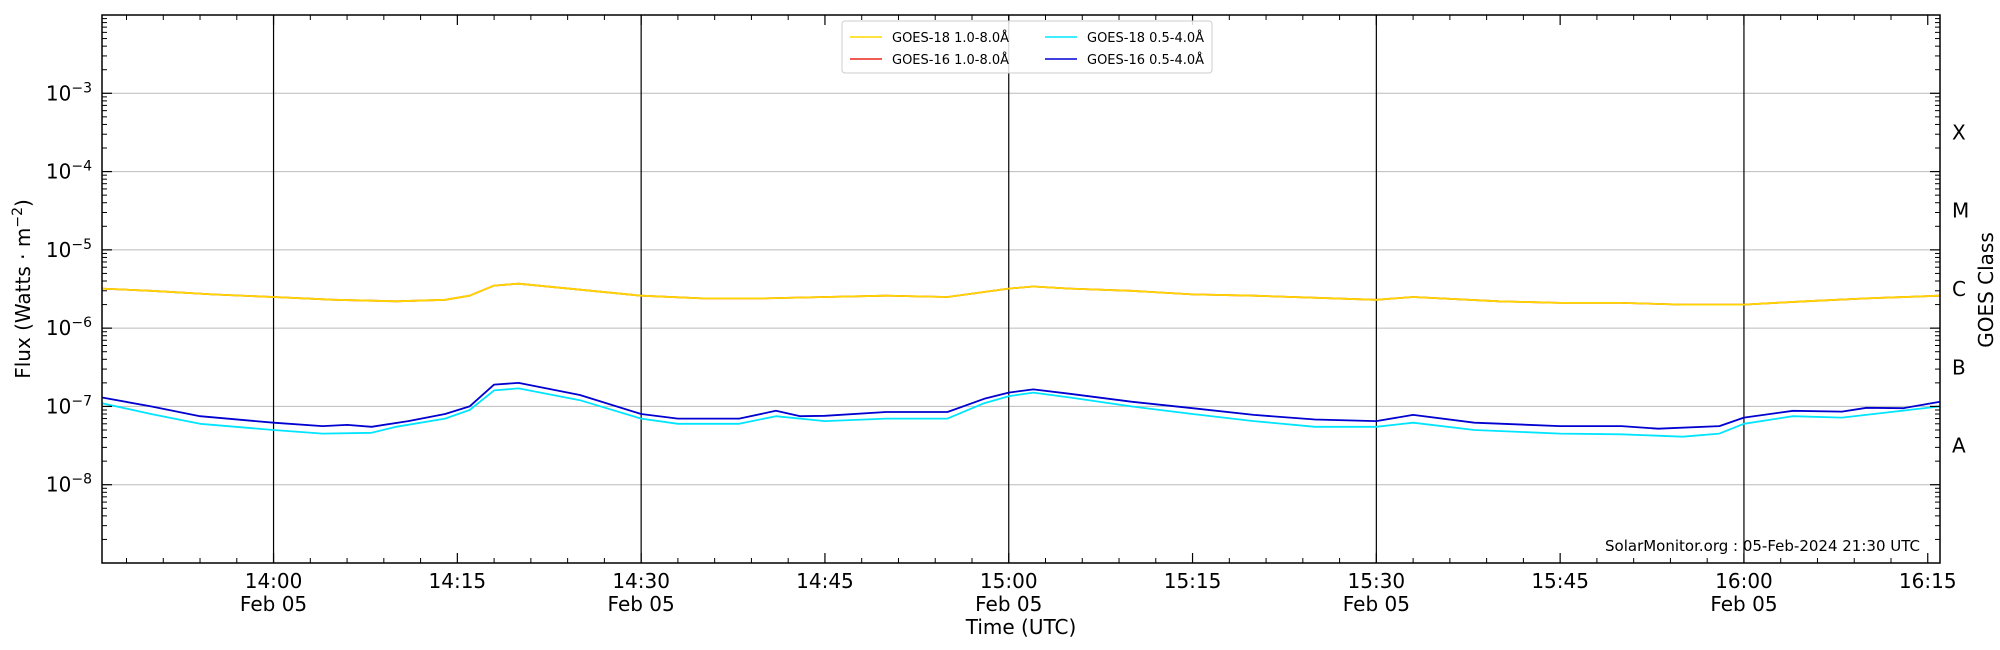  Describe the element at coordinates (1377, 581) in the screenshot. I see `x-tick-label: 15:30` at that location.